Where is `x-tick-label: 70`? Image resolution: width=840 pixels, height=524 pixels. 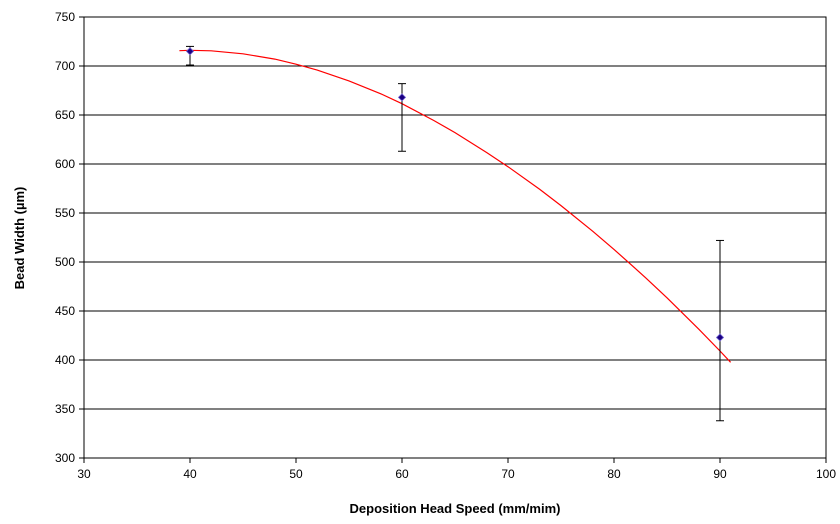
x-tick-label: 70 is located at coordinates (508, 474).